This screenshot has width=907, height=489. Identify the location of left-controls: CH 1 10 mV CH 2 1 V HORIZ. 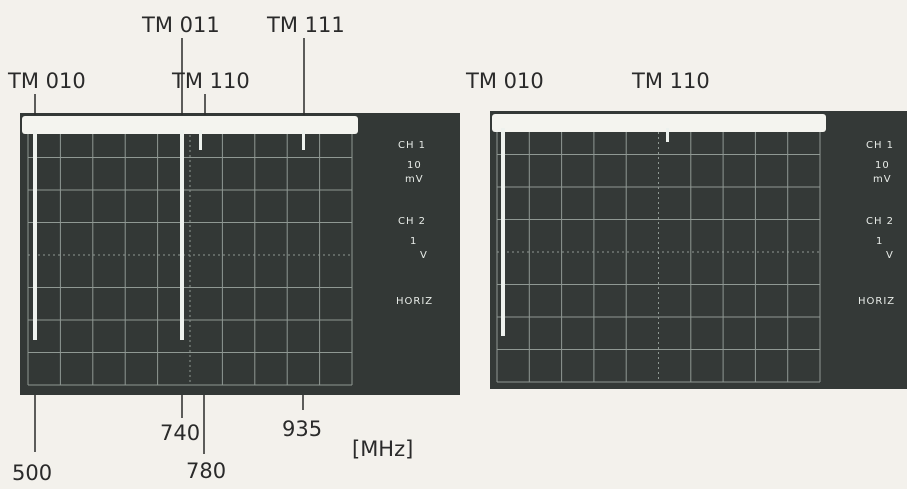
(414, 223).